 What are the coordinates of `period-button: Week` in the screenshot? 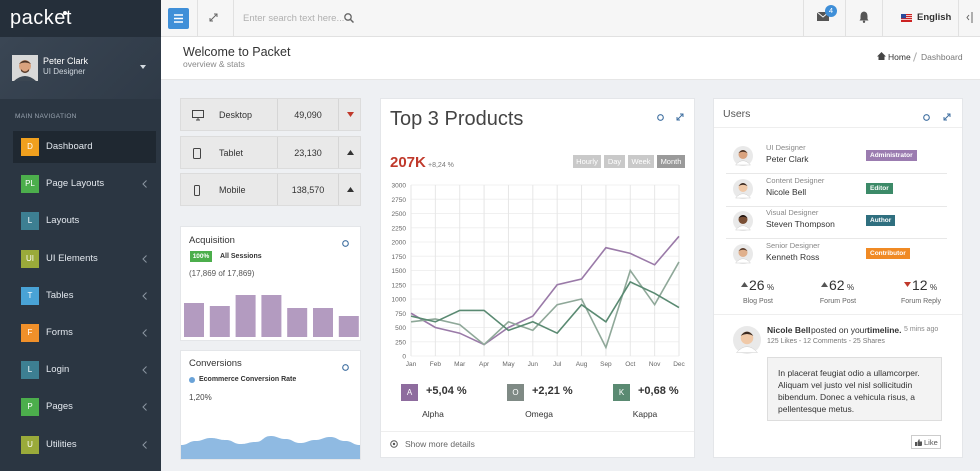 It's located at (641, 161).